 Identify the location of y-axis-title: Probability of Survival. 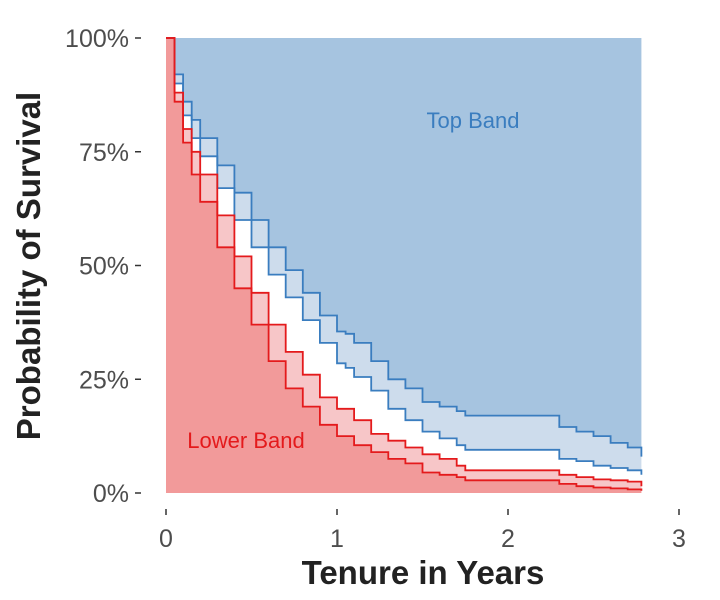
(28, 266).